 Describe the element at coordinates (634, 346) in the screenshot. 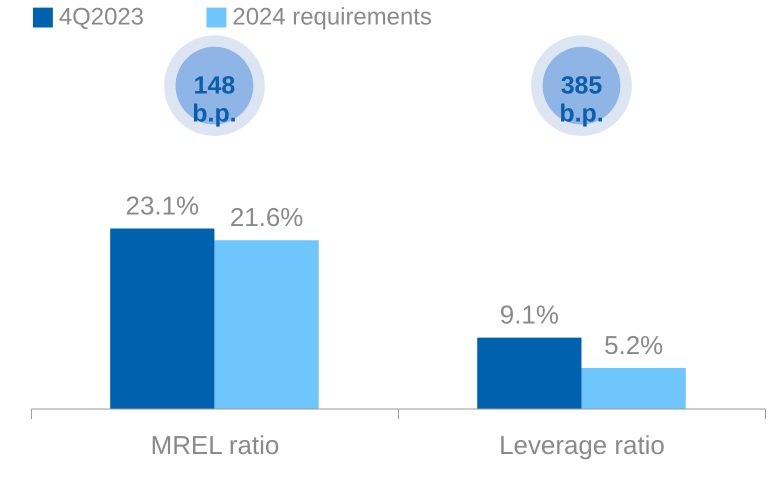

I see `data-label: 5.2%` at that location.